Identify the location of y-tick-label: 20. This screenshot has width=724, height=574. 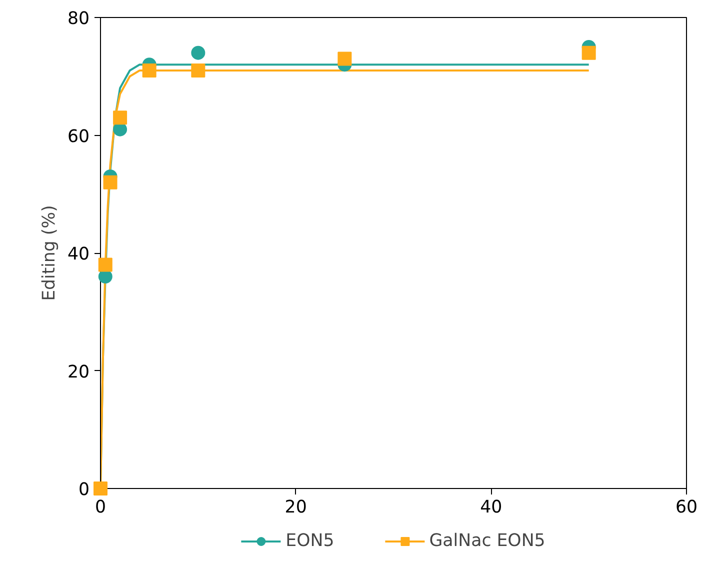
(78, 372).